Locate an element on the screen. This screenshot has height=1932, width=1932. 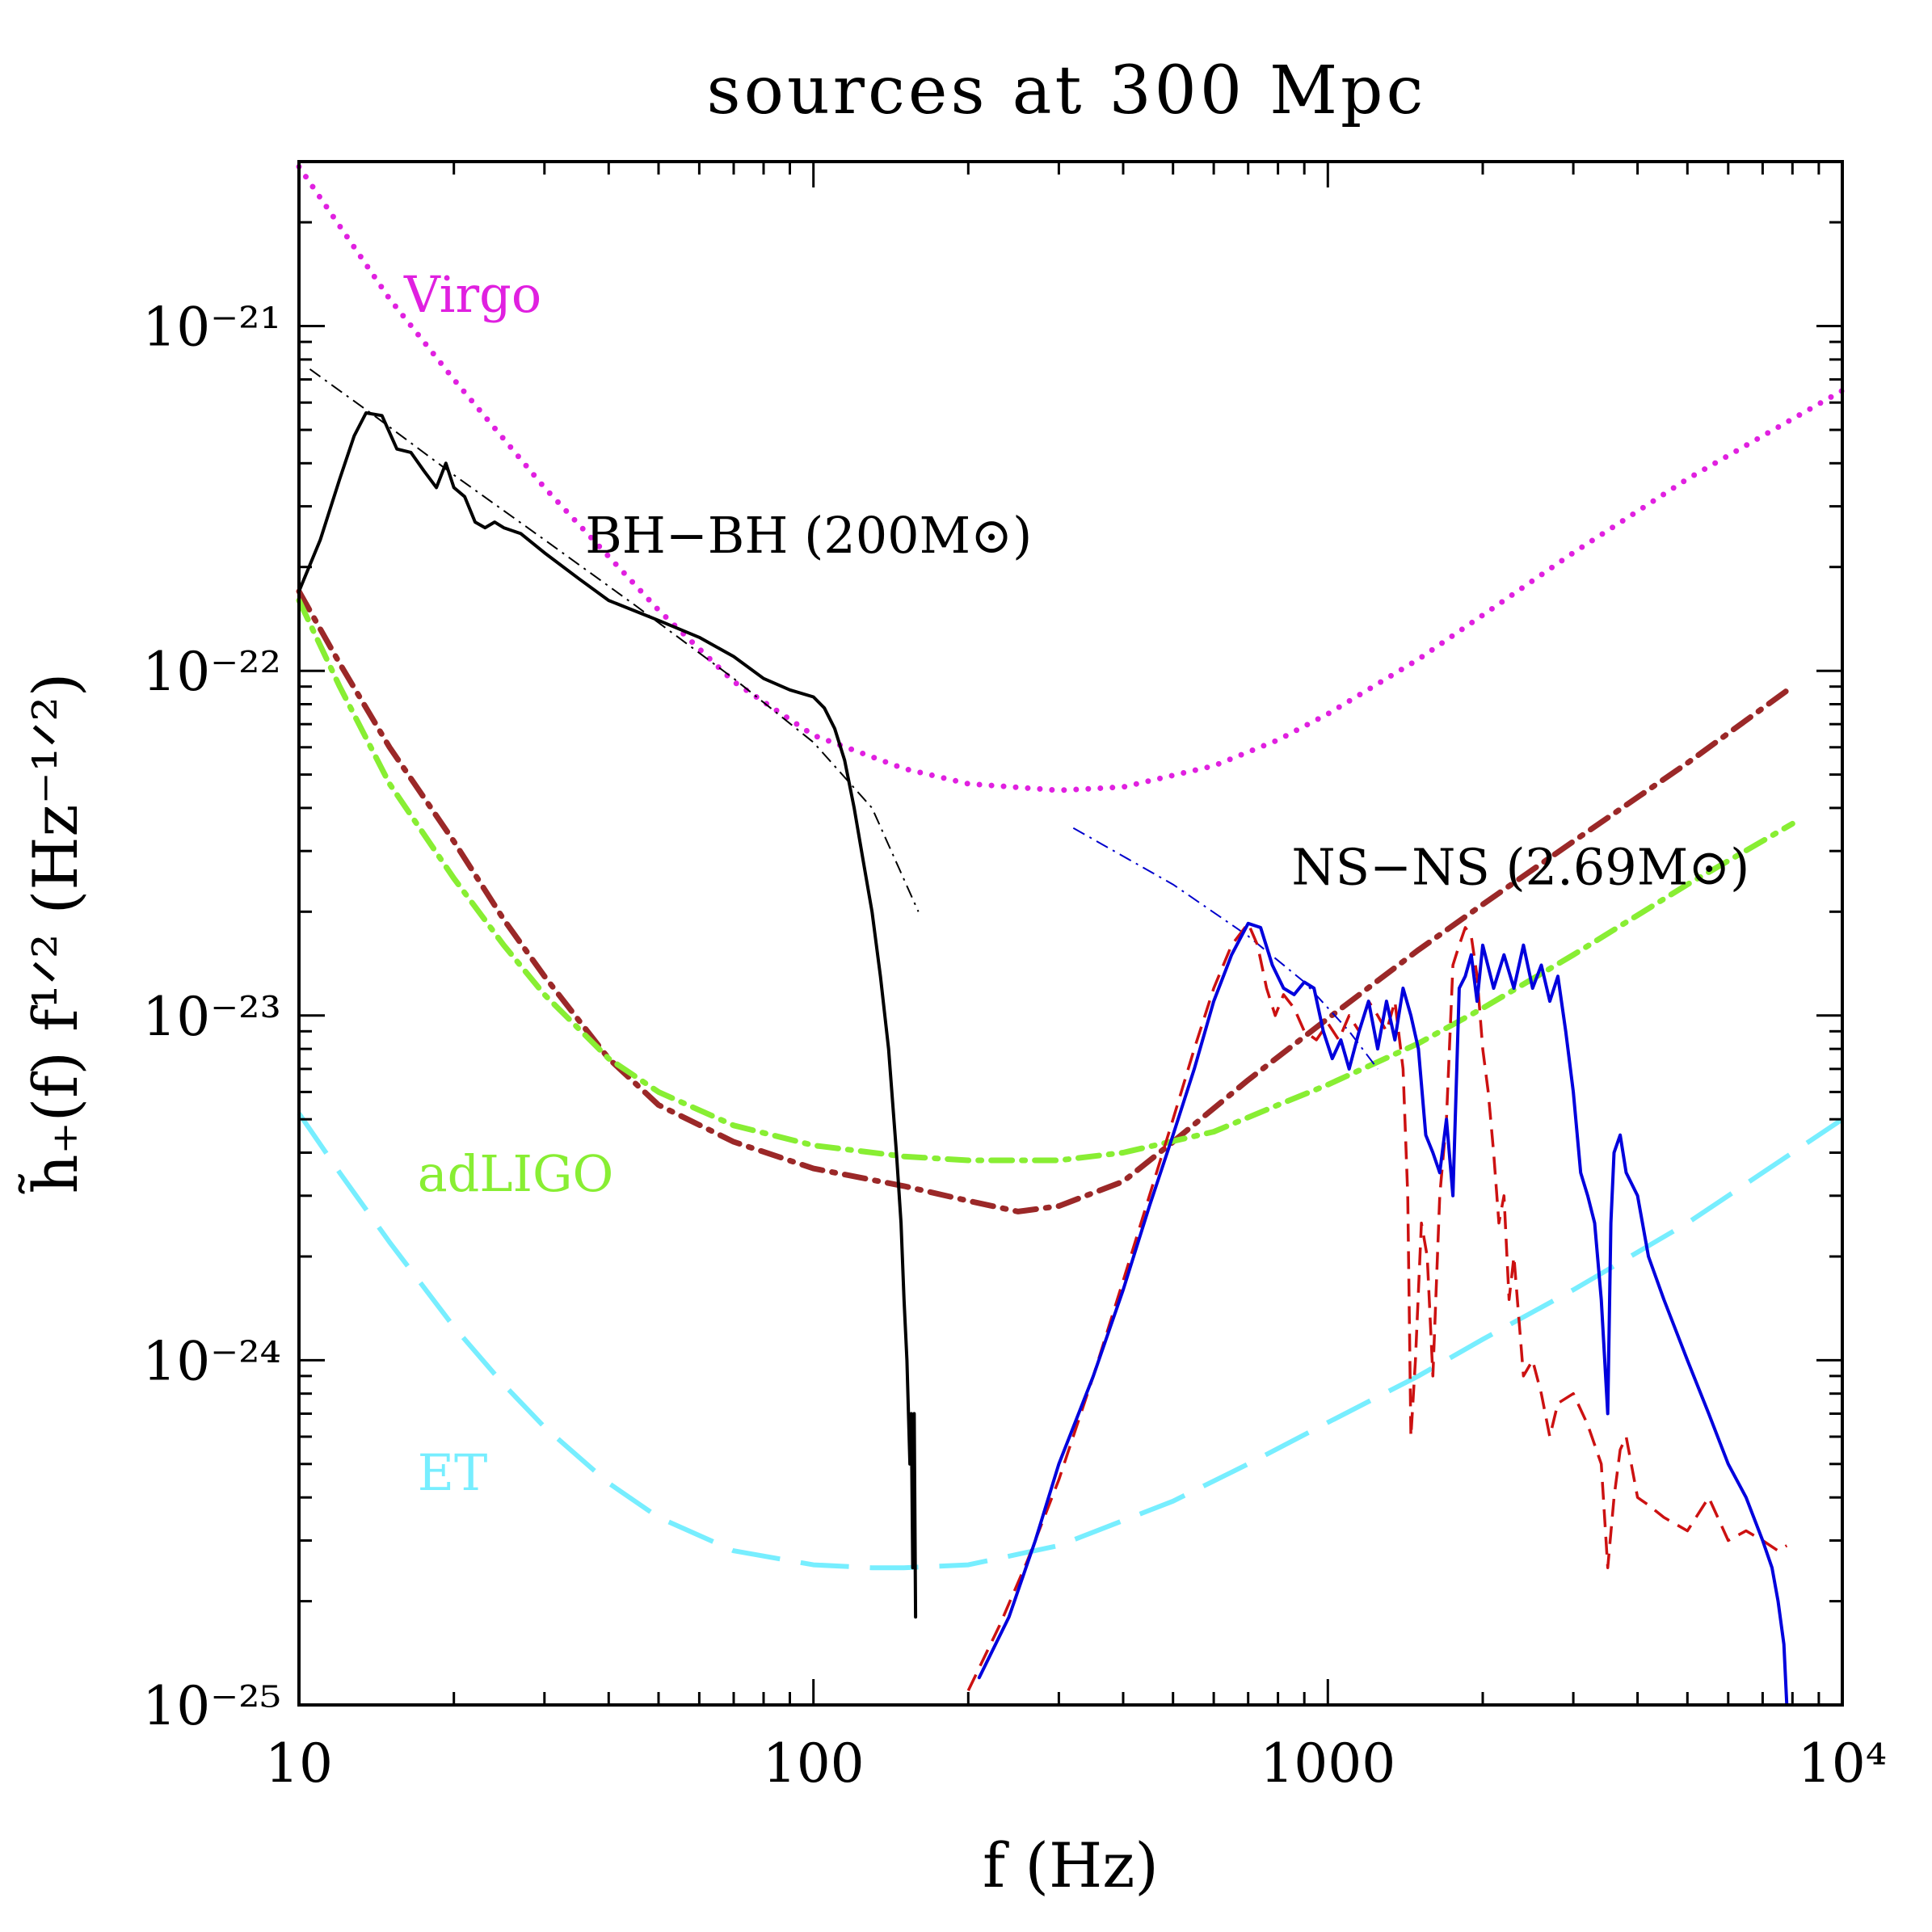
annotation-2: NS−NS (2.69M⊙) is located at coordinates (1520, 867).